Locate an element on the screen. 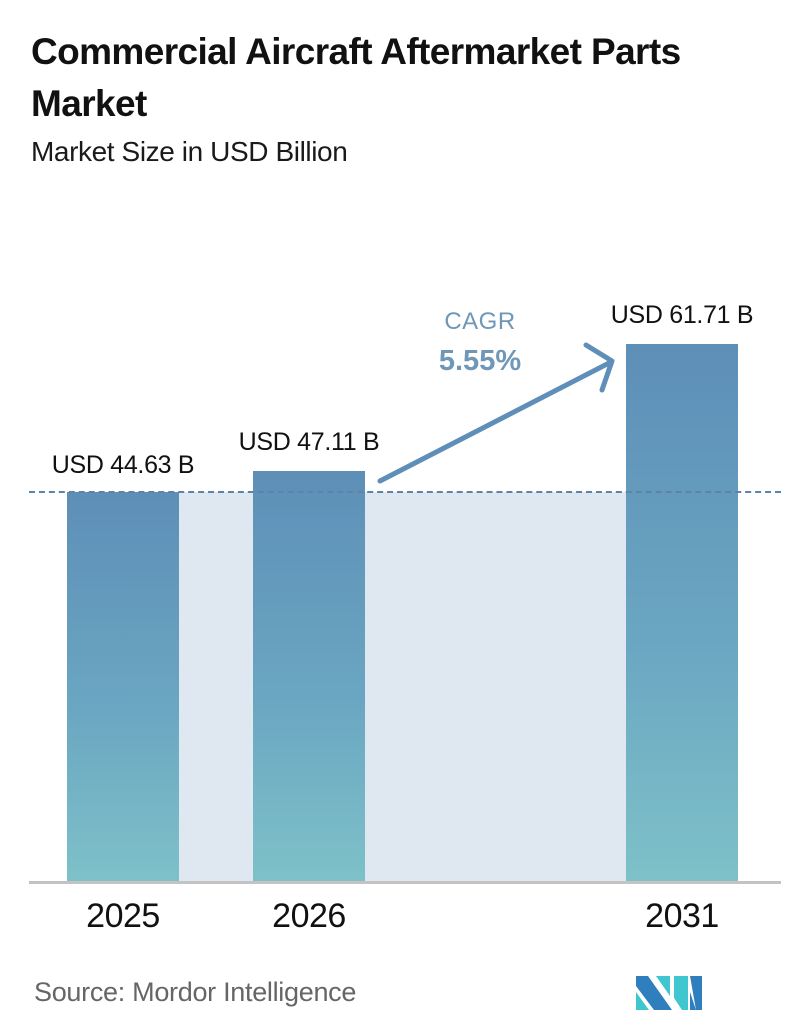 The image size is (796, 1034). x-axis-baseline is located at coordinates (405, 882).